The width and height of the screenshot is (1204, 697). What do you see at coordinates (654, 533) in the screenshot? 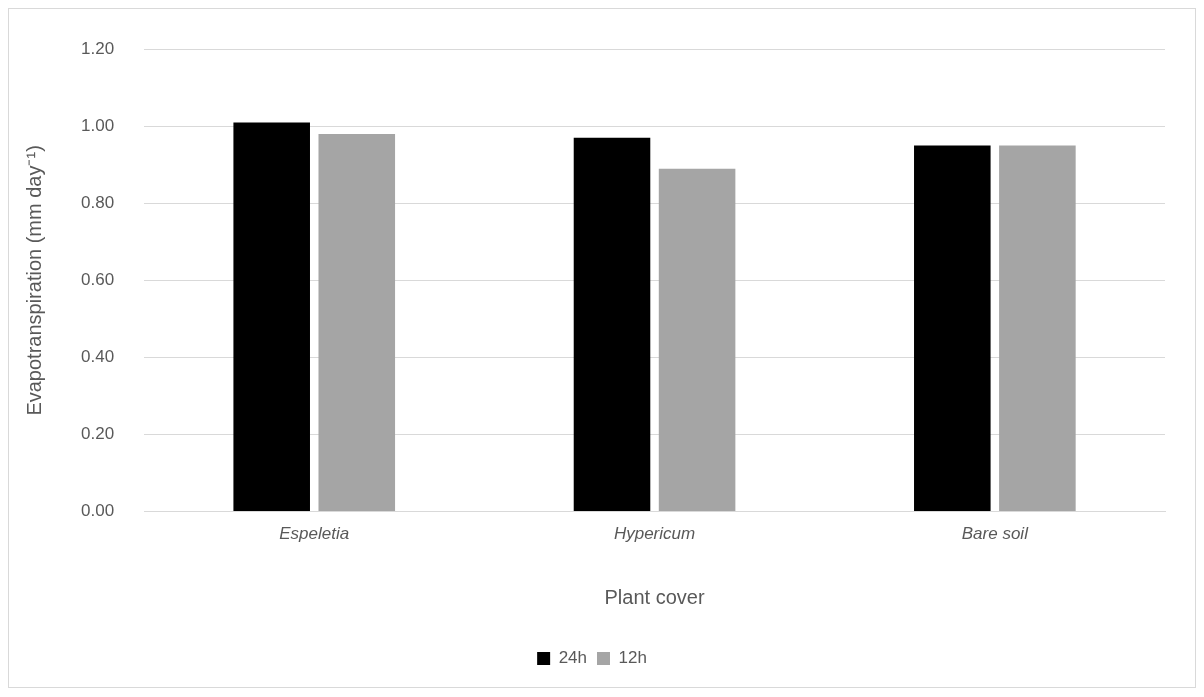
I see `x-tick-label: Hypericum` at bounding box center [654, 533].